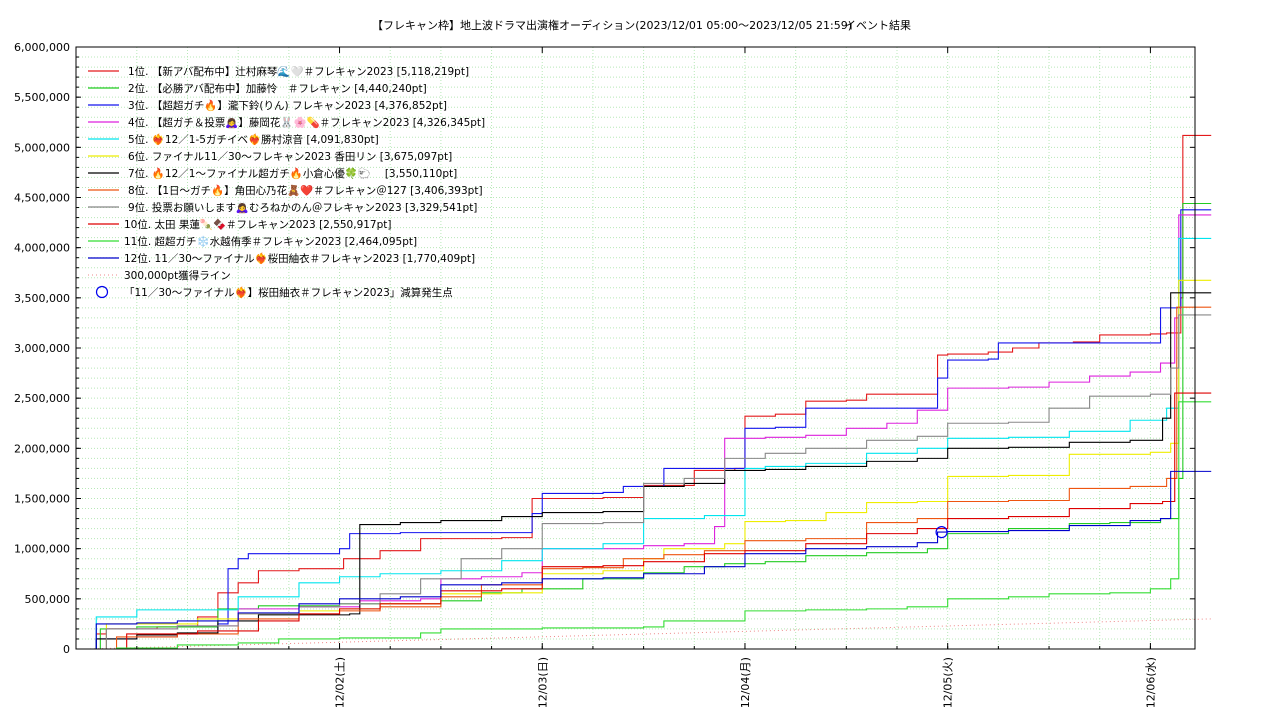 The height and width of the screenshot is (720, 1280). I want to click on x-tick-label: 12/03(日), so click(542, 682).